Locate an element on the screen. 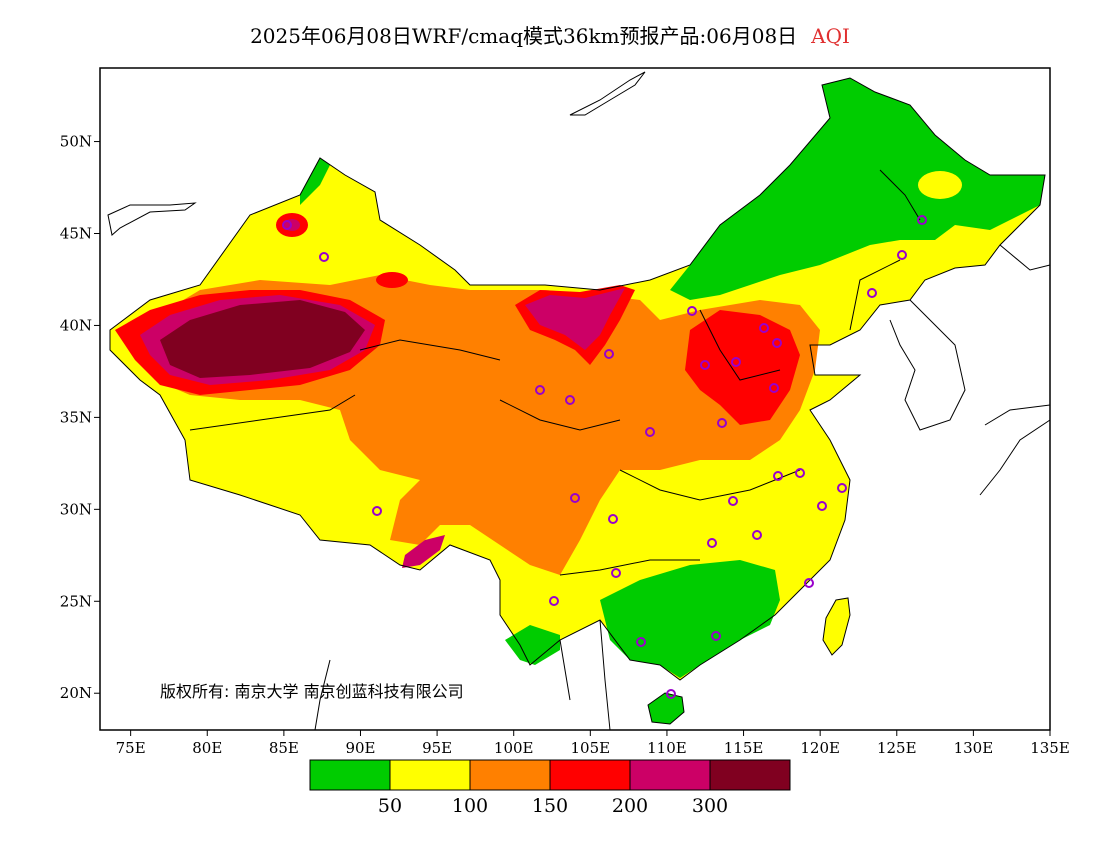 Image resolution: width=1100 pixels, height=850 pixels. lon-tick-label: 95E is located at coordinates (437, 748).